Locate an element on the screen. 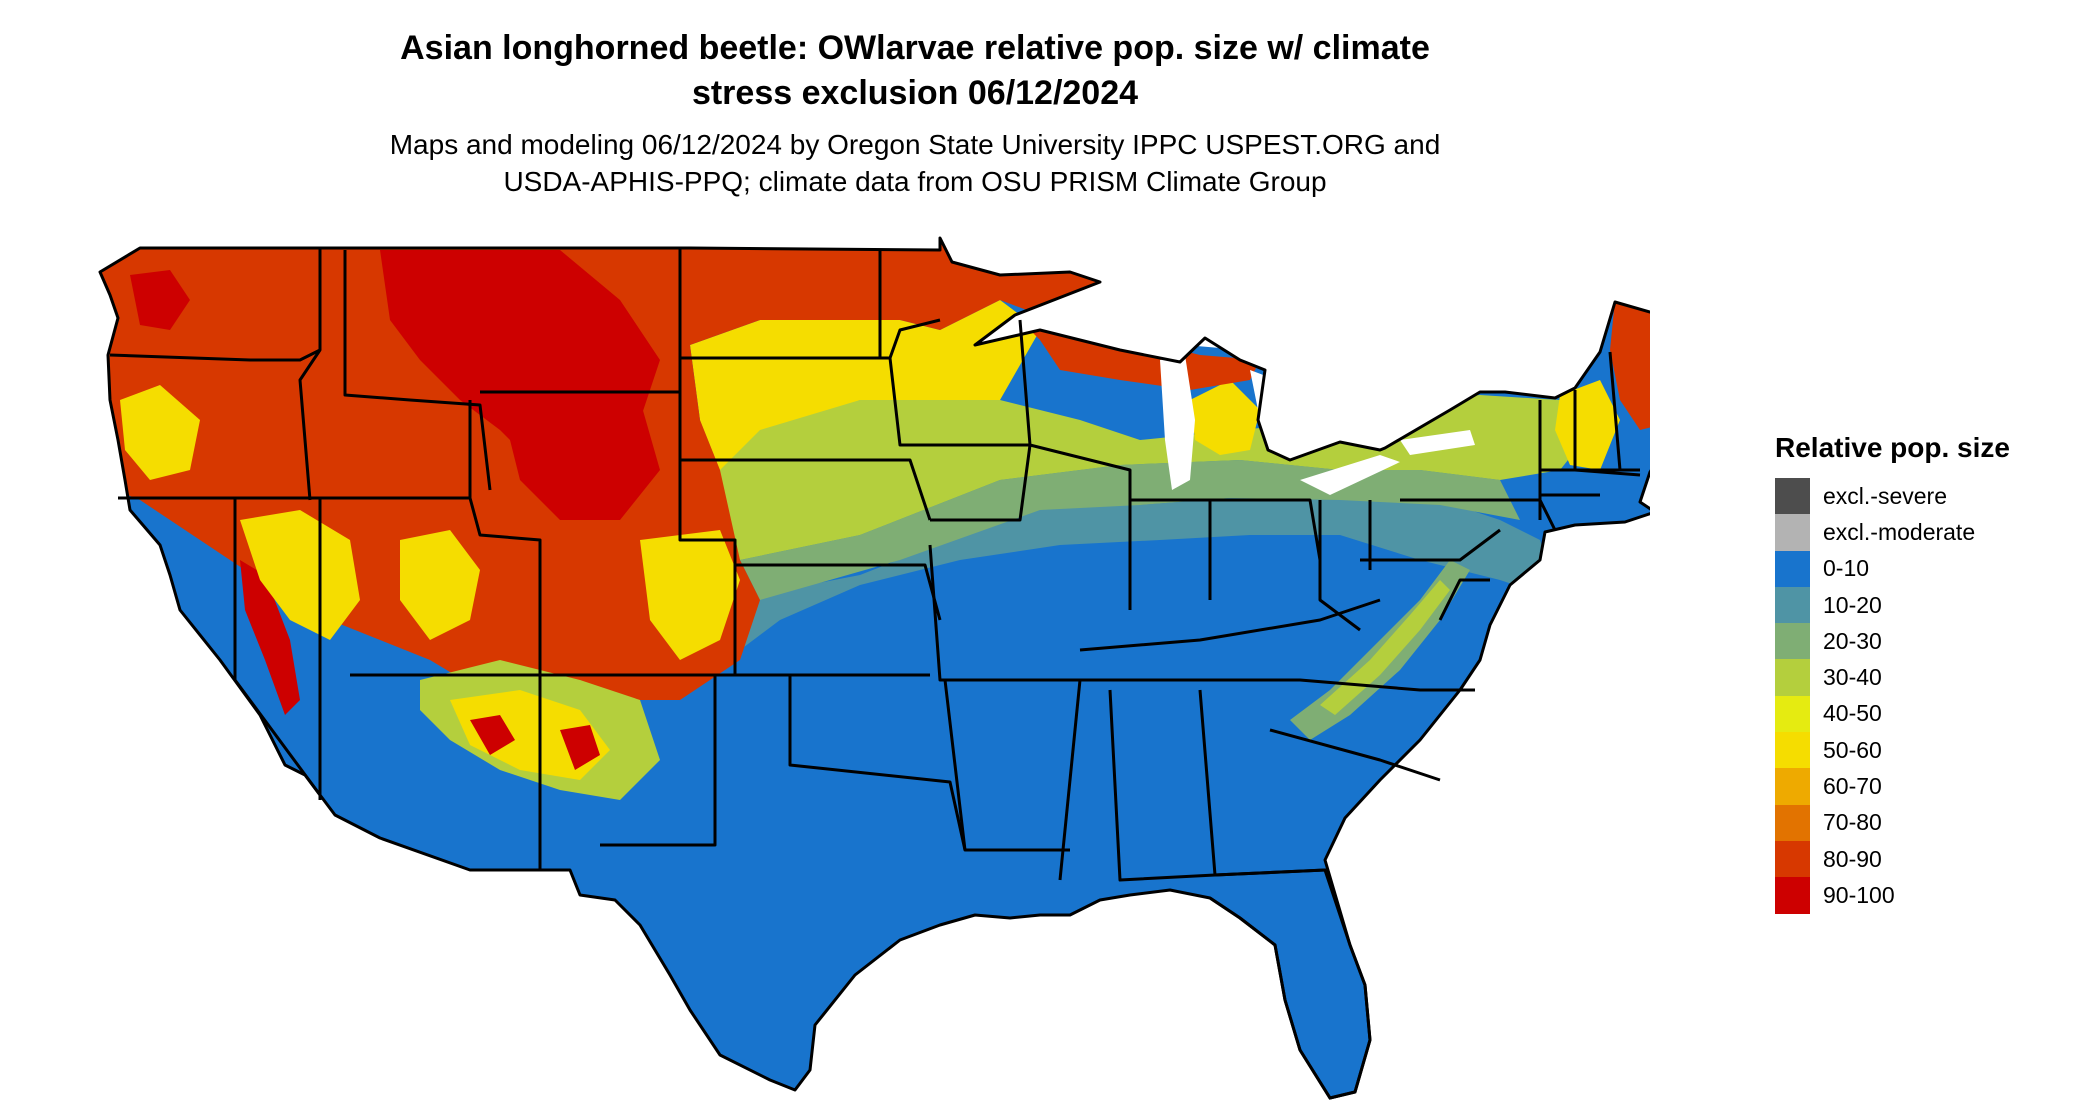 The height and width of the screenshot is (1116, 2100). ut-co-line is located at coordinates (505, 586).